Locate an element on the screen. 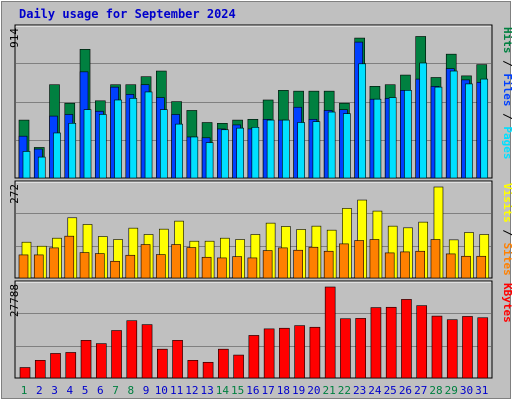 Image resolution: width=512 pixels, height=400 pixels. x-tick-label: 7 is located at coordinates (115, 390).